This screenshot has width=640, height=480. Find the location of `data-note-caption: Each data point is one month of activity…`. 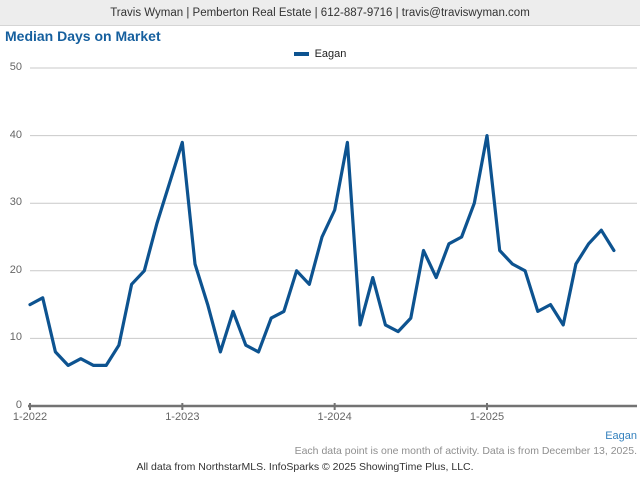

data-note-caption: Each data point is one month of activity… is located at coordinates (465, 451).